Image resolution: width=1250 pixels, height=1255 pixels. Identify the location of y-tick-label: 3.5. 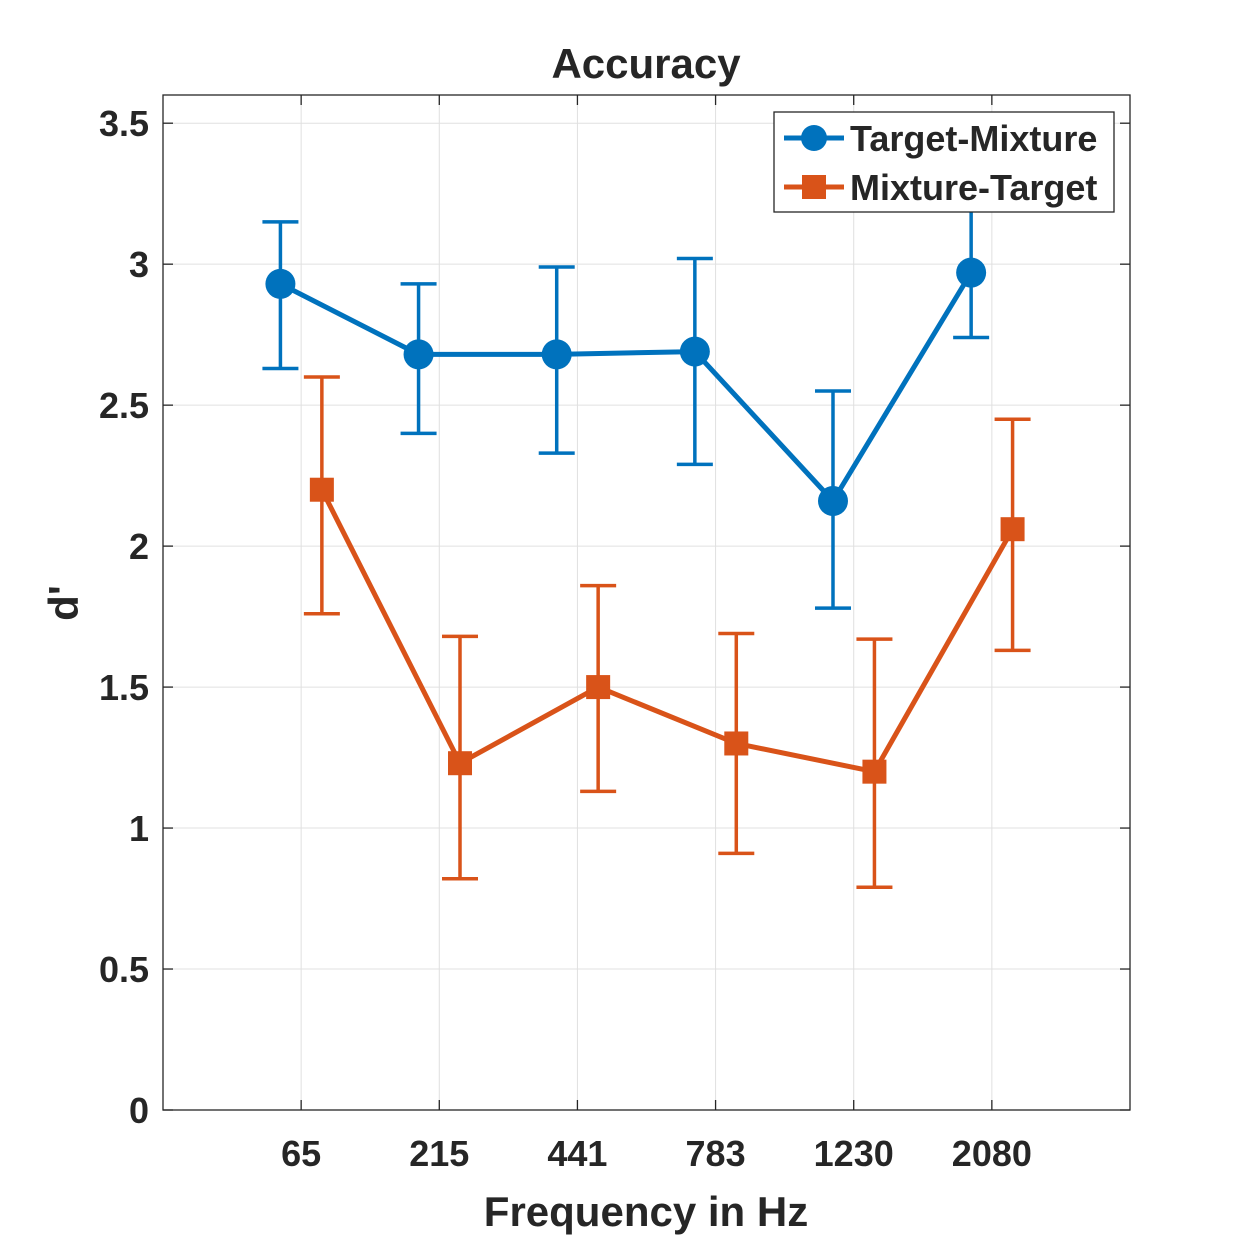
(124, 123).